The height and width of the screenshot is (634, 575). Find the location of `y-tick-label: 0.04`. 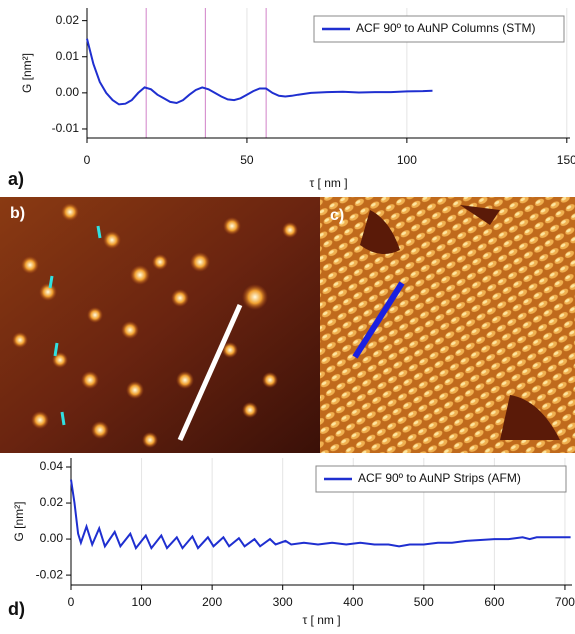

y-tick-label: 0.04 is located at coordinates (52, 466).